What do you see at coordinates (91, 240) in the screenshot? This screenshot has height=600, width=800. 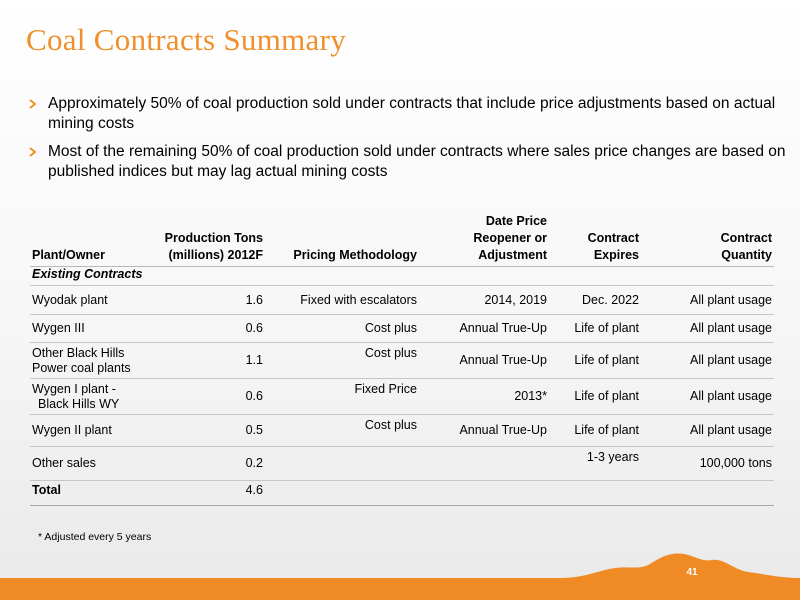 I see `header-plant-owner: Plant/Owner` at bounding box center [91, 240].